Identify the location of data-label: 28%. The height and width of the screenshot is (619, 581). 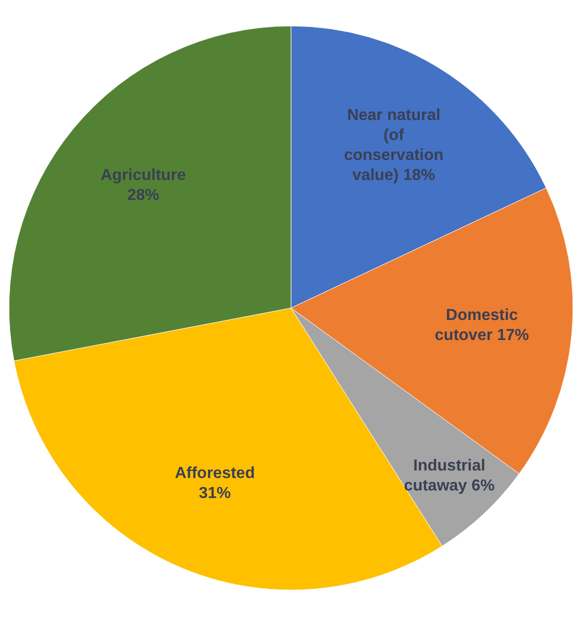
(143, 195).